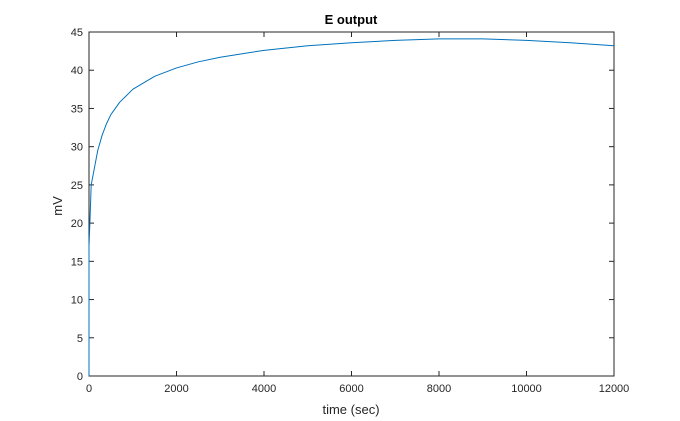 The width and height of the screenshot is (680, 421). Describe the element at coordinates (77, 262) in the screenshot. I see `y-tick-label: 15` at that location.